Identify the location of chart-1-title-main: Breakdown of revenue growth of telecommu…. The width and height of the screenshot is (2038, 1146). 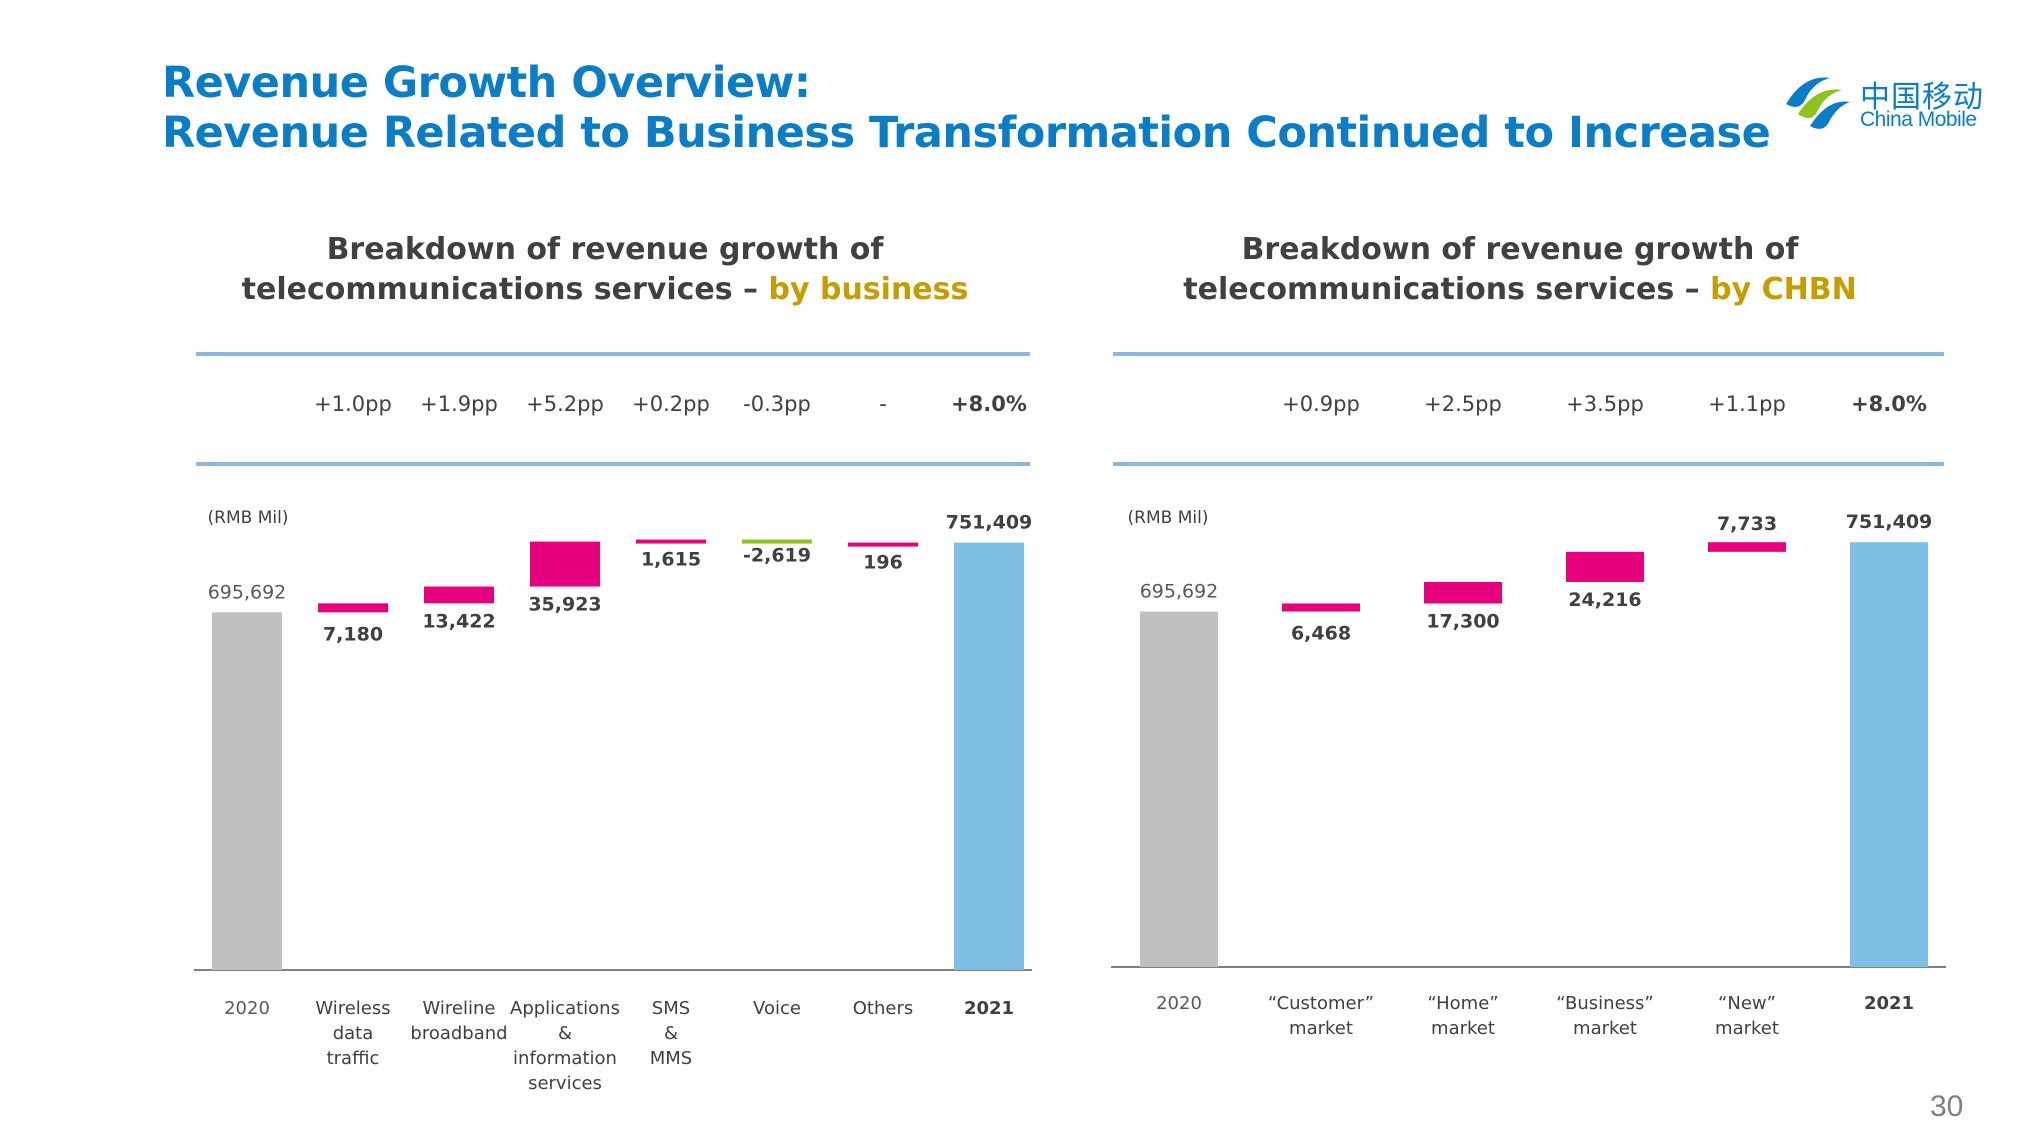
(562, 269).